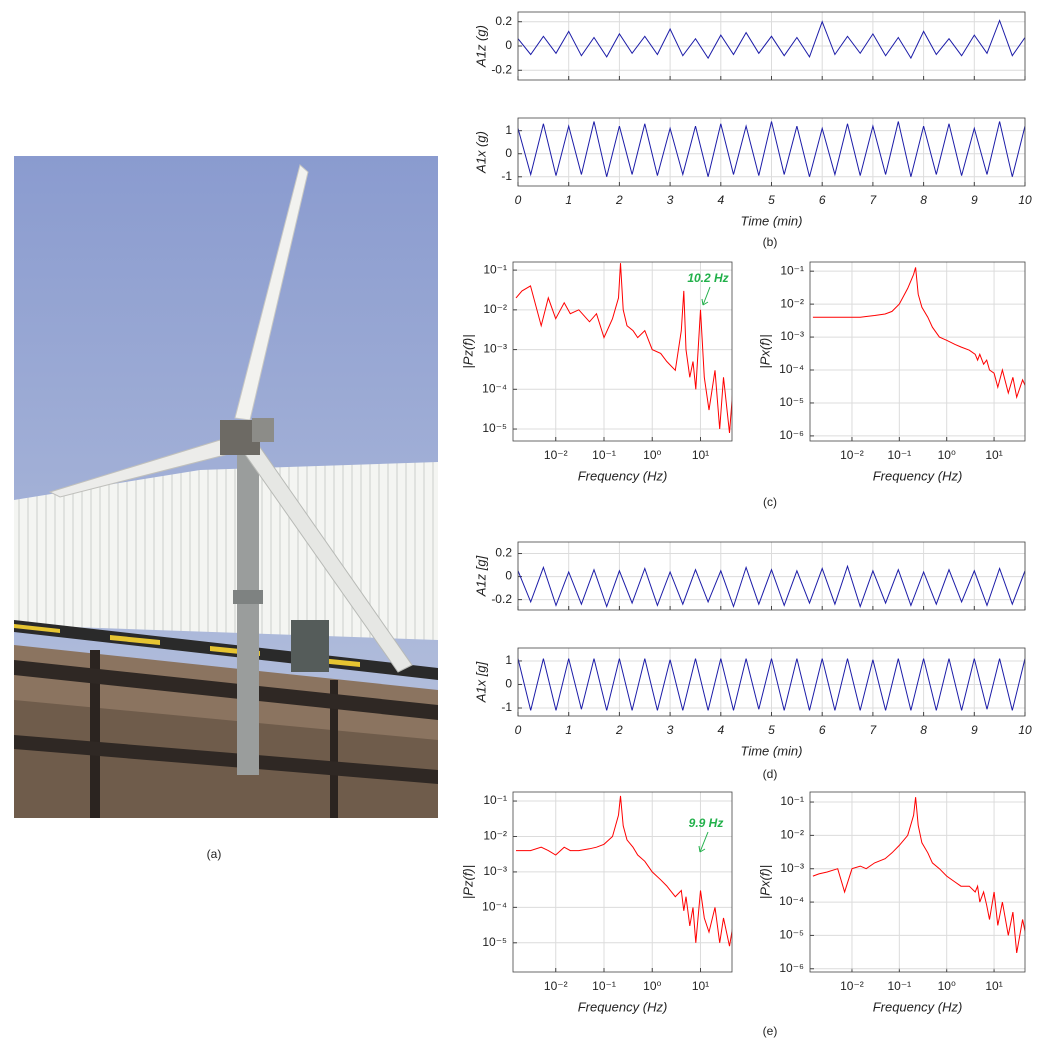 The height and width of the screenshot is (1040, 1047). I want to click on x-axis-label: Time (min), so click(772, 220).